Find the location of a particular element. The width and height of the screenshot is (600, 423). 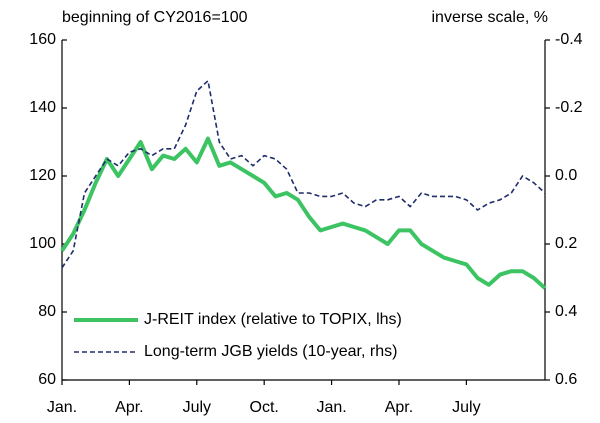

y2-tick-label: 0.2 is located at coordinates (566, 243).